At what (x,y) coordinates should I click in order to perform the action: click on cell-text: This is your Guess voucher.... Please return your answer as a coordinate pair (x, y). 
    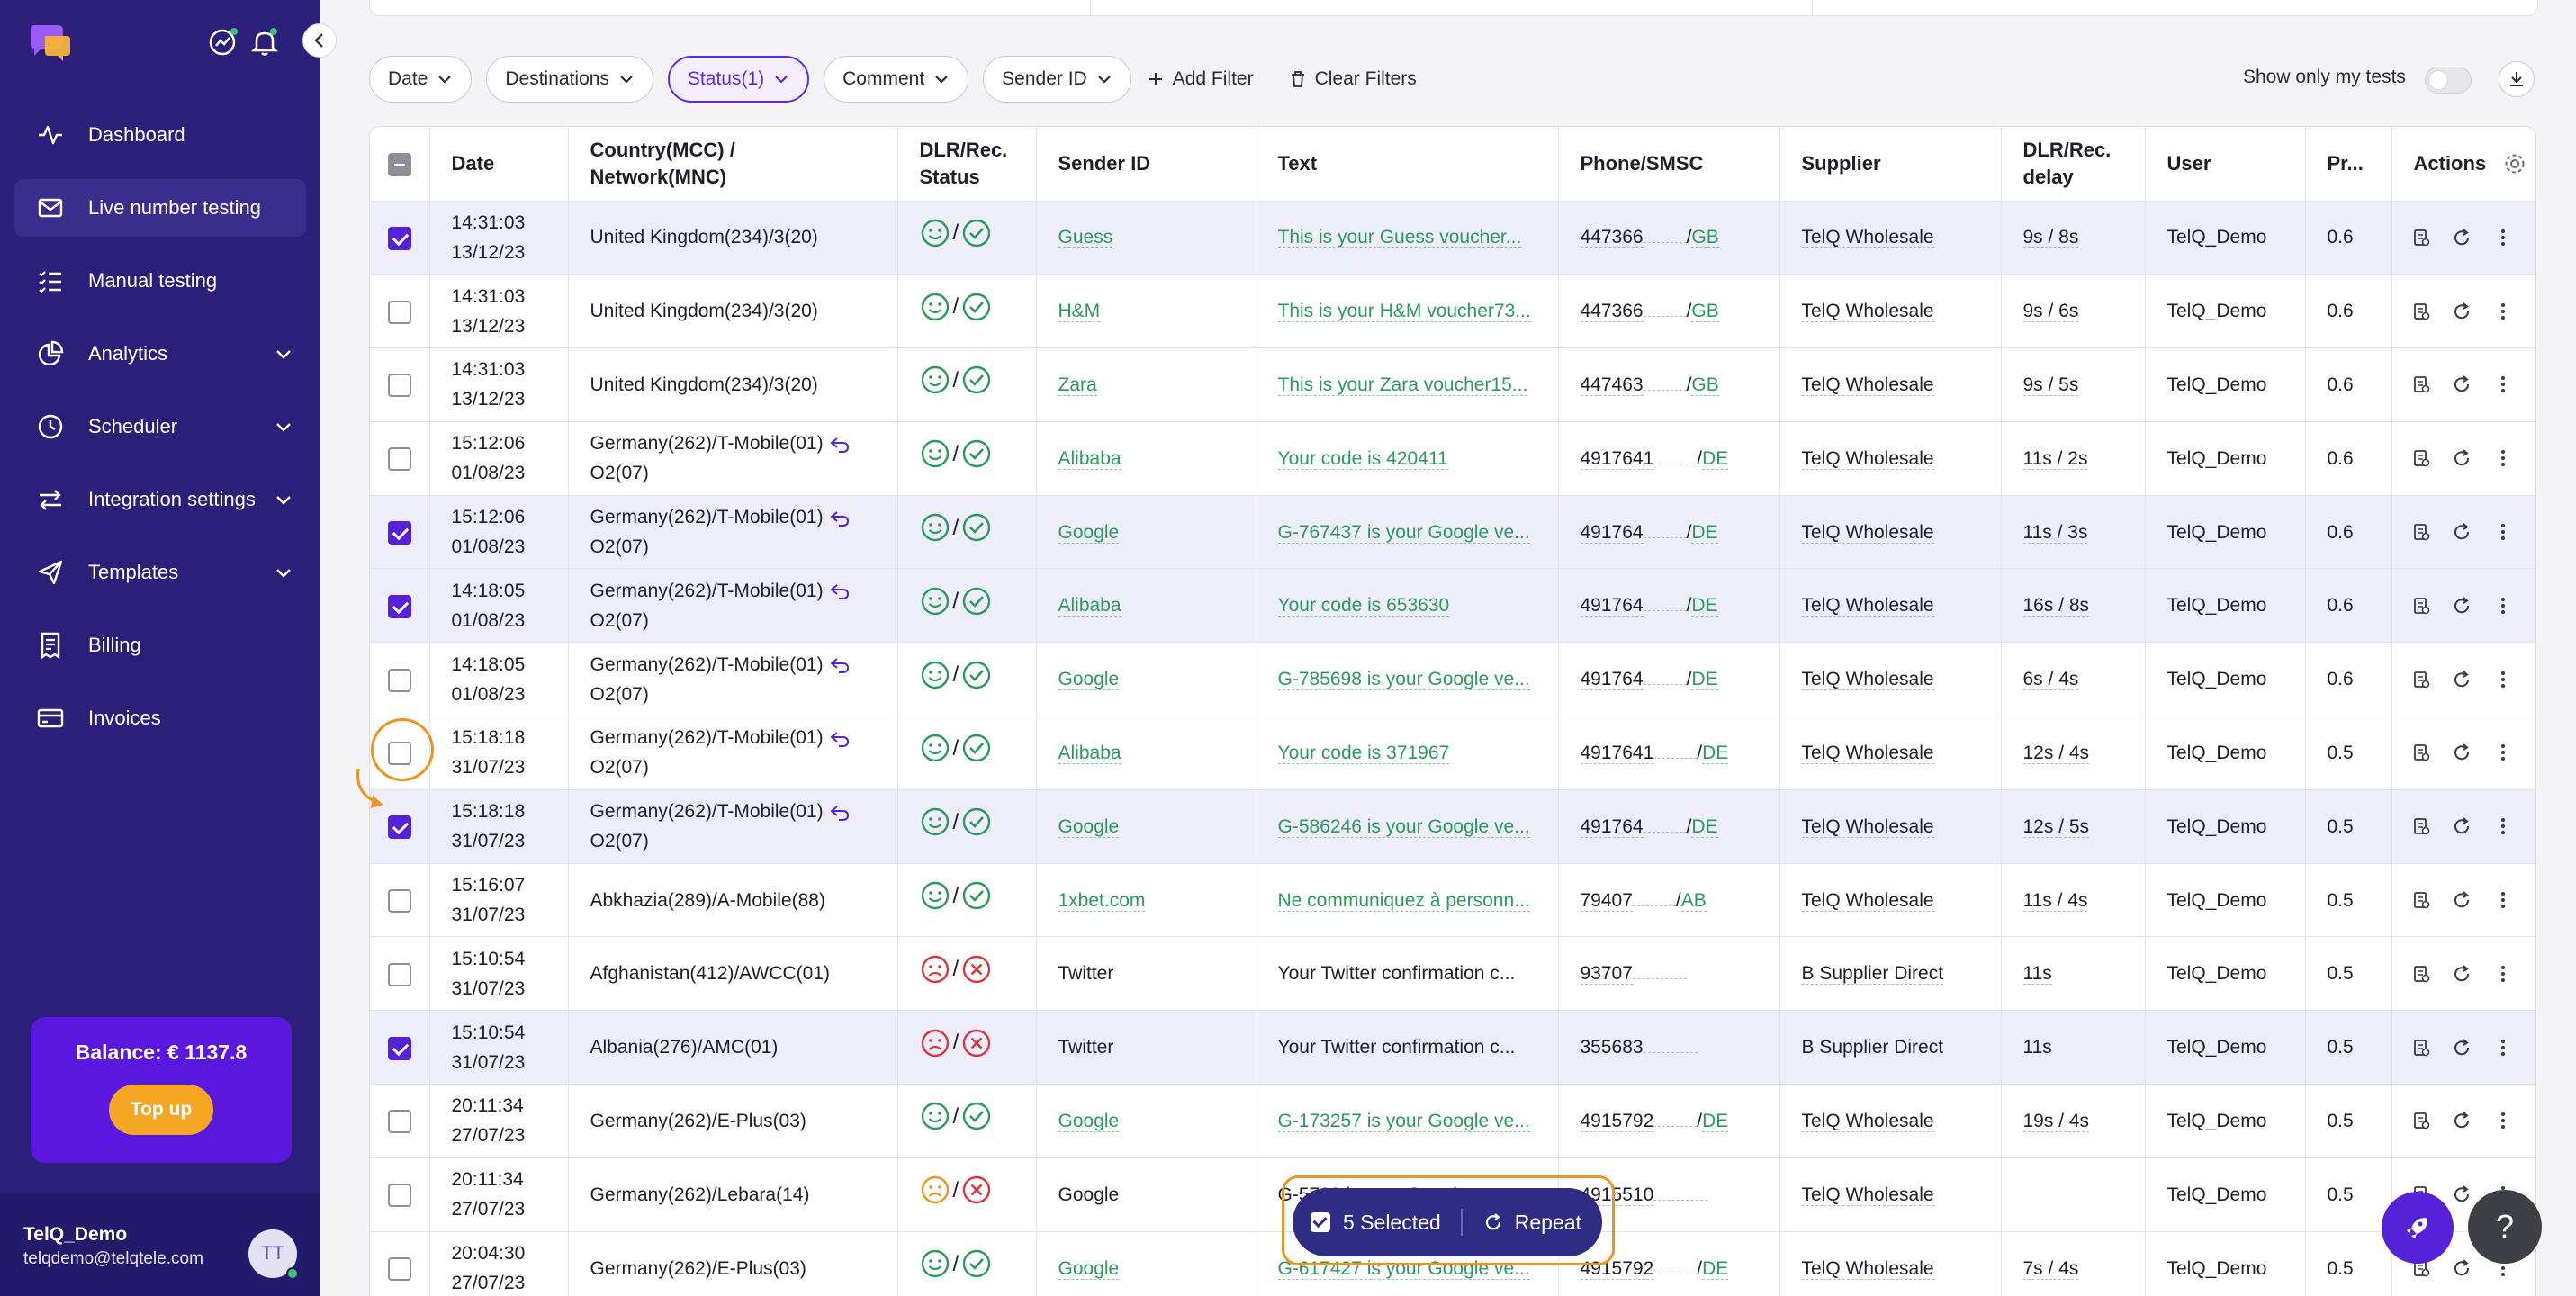
    Looking at the image, I should click on (1407, 238).